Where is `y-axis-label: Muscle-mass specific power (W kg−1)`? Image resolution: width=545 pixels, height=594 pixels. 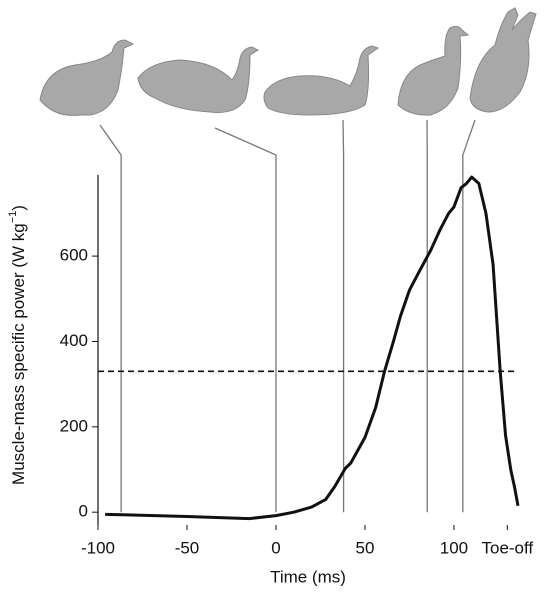
y-axis-label: Muscle-mass specific power (W kg−1) is located at coordinates (18, 345).